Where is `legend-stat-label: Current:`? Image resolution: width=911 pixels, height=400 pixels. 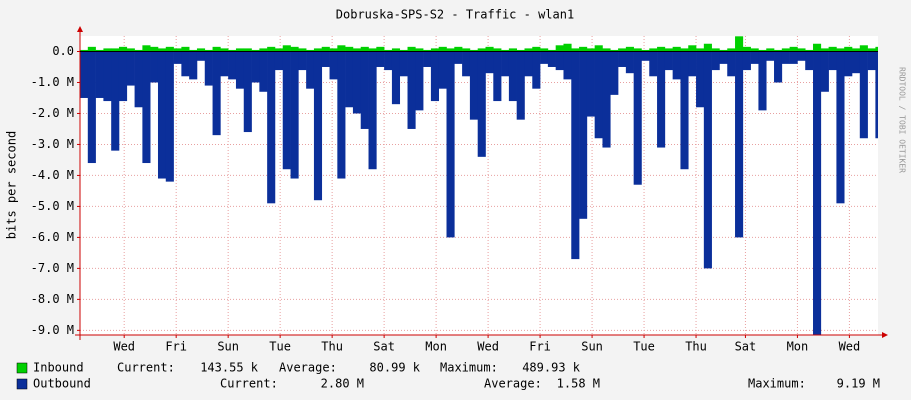 legend-stat-label: Current: is located at coordinates (249, 384).